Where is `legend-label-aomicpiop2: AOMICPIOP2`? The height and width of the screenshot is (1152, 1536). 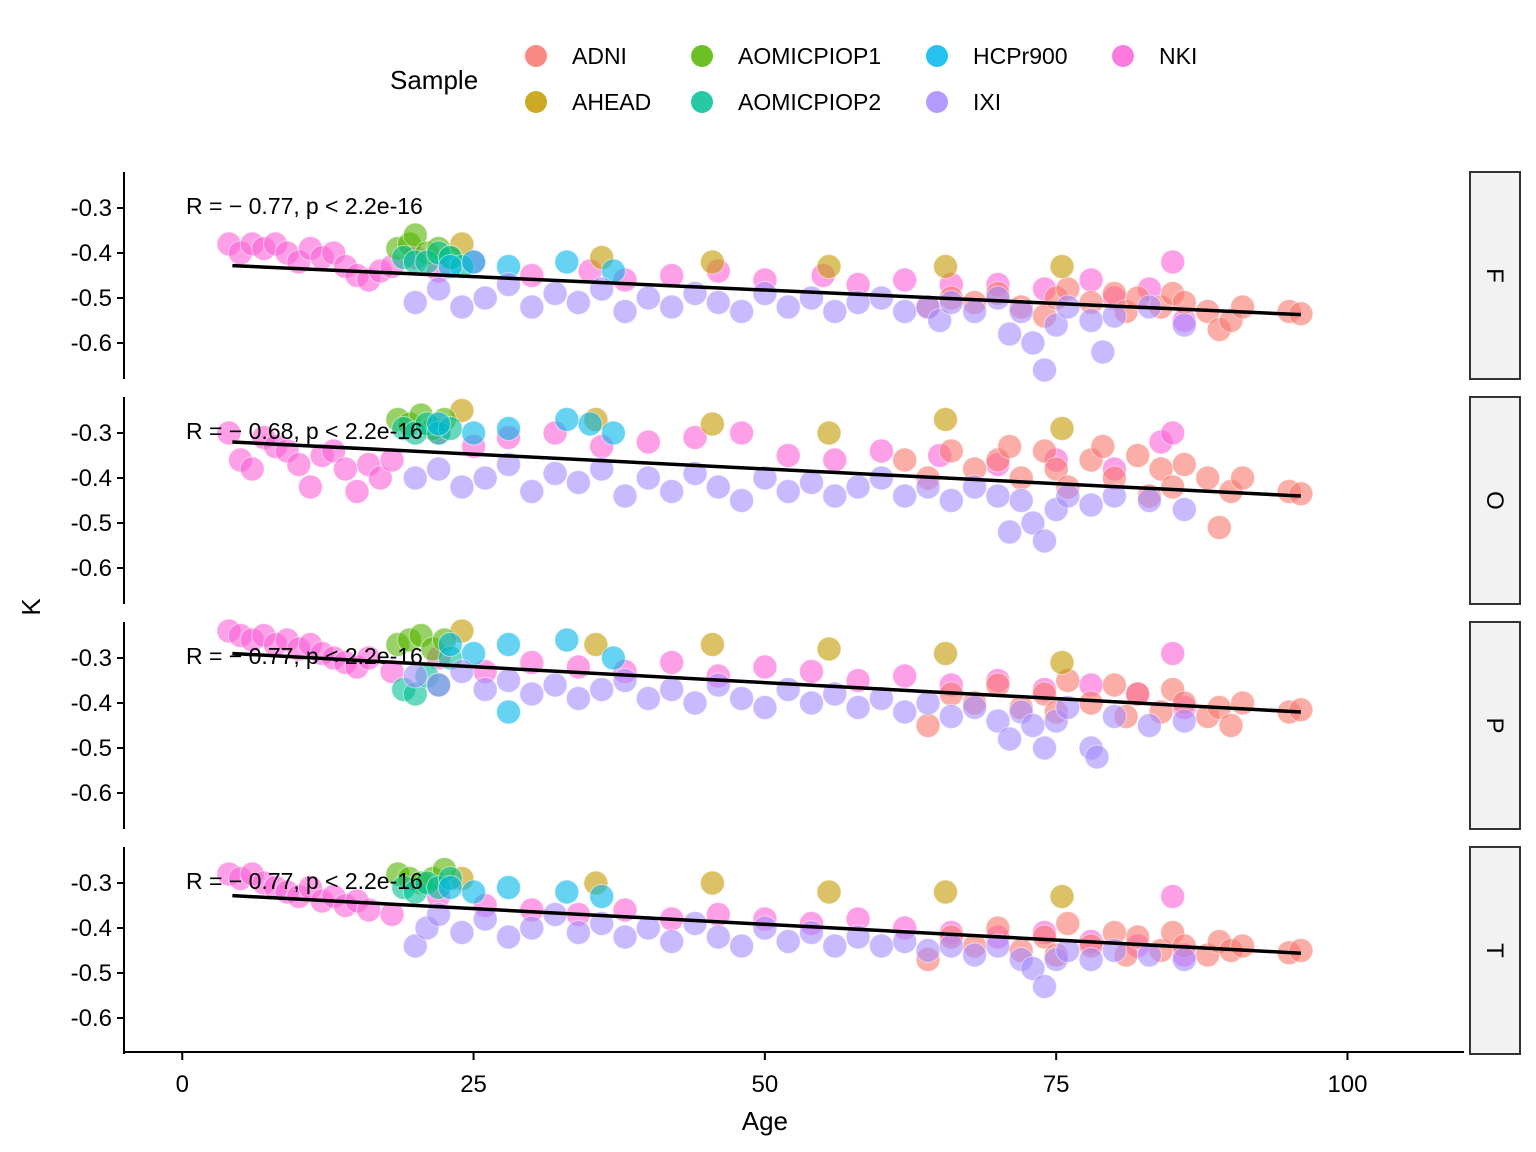 legend-label-aomicpiop2: AOMICPIOP2 is located at coordinates (809, 102).